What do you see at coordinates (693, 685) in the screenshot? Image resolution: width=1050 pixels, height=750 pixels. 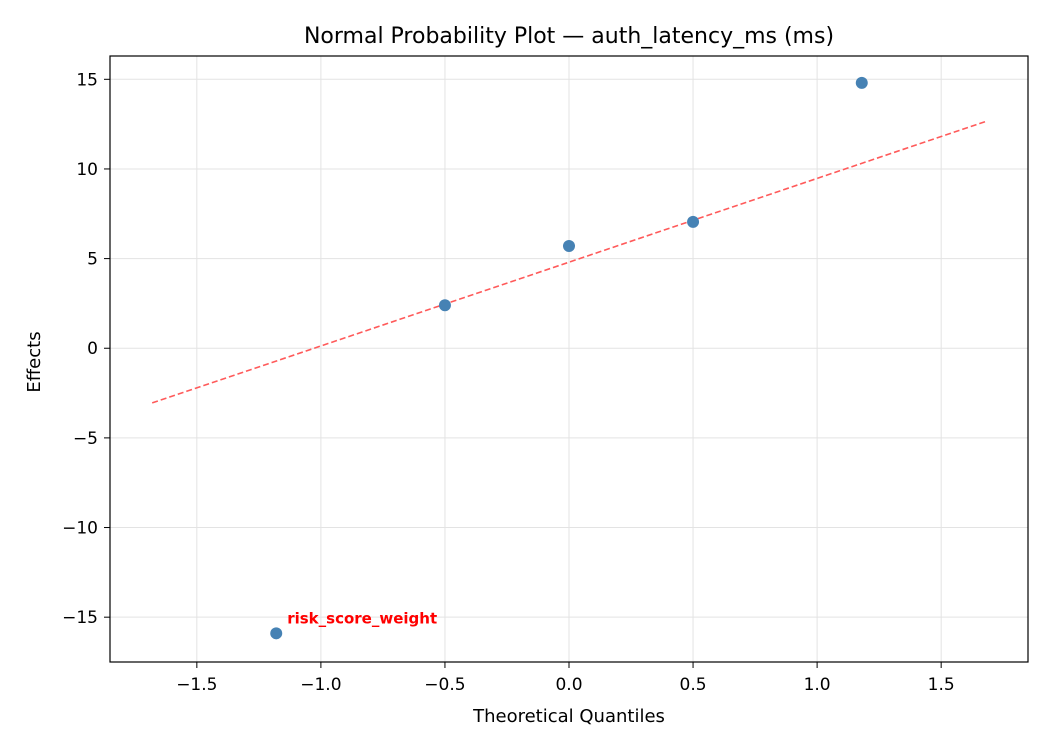 I see `x-tick-label: 0.5` at bounding box center [693, 685].